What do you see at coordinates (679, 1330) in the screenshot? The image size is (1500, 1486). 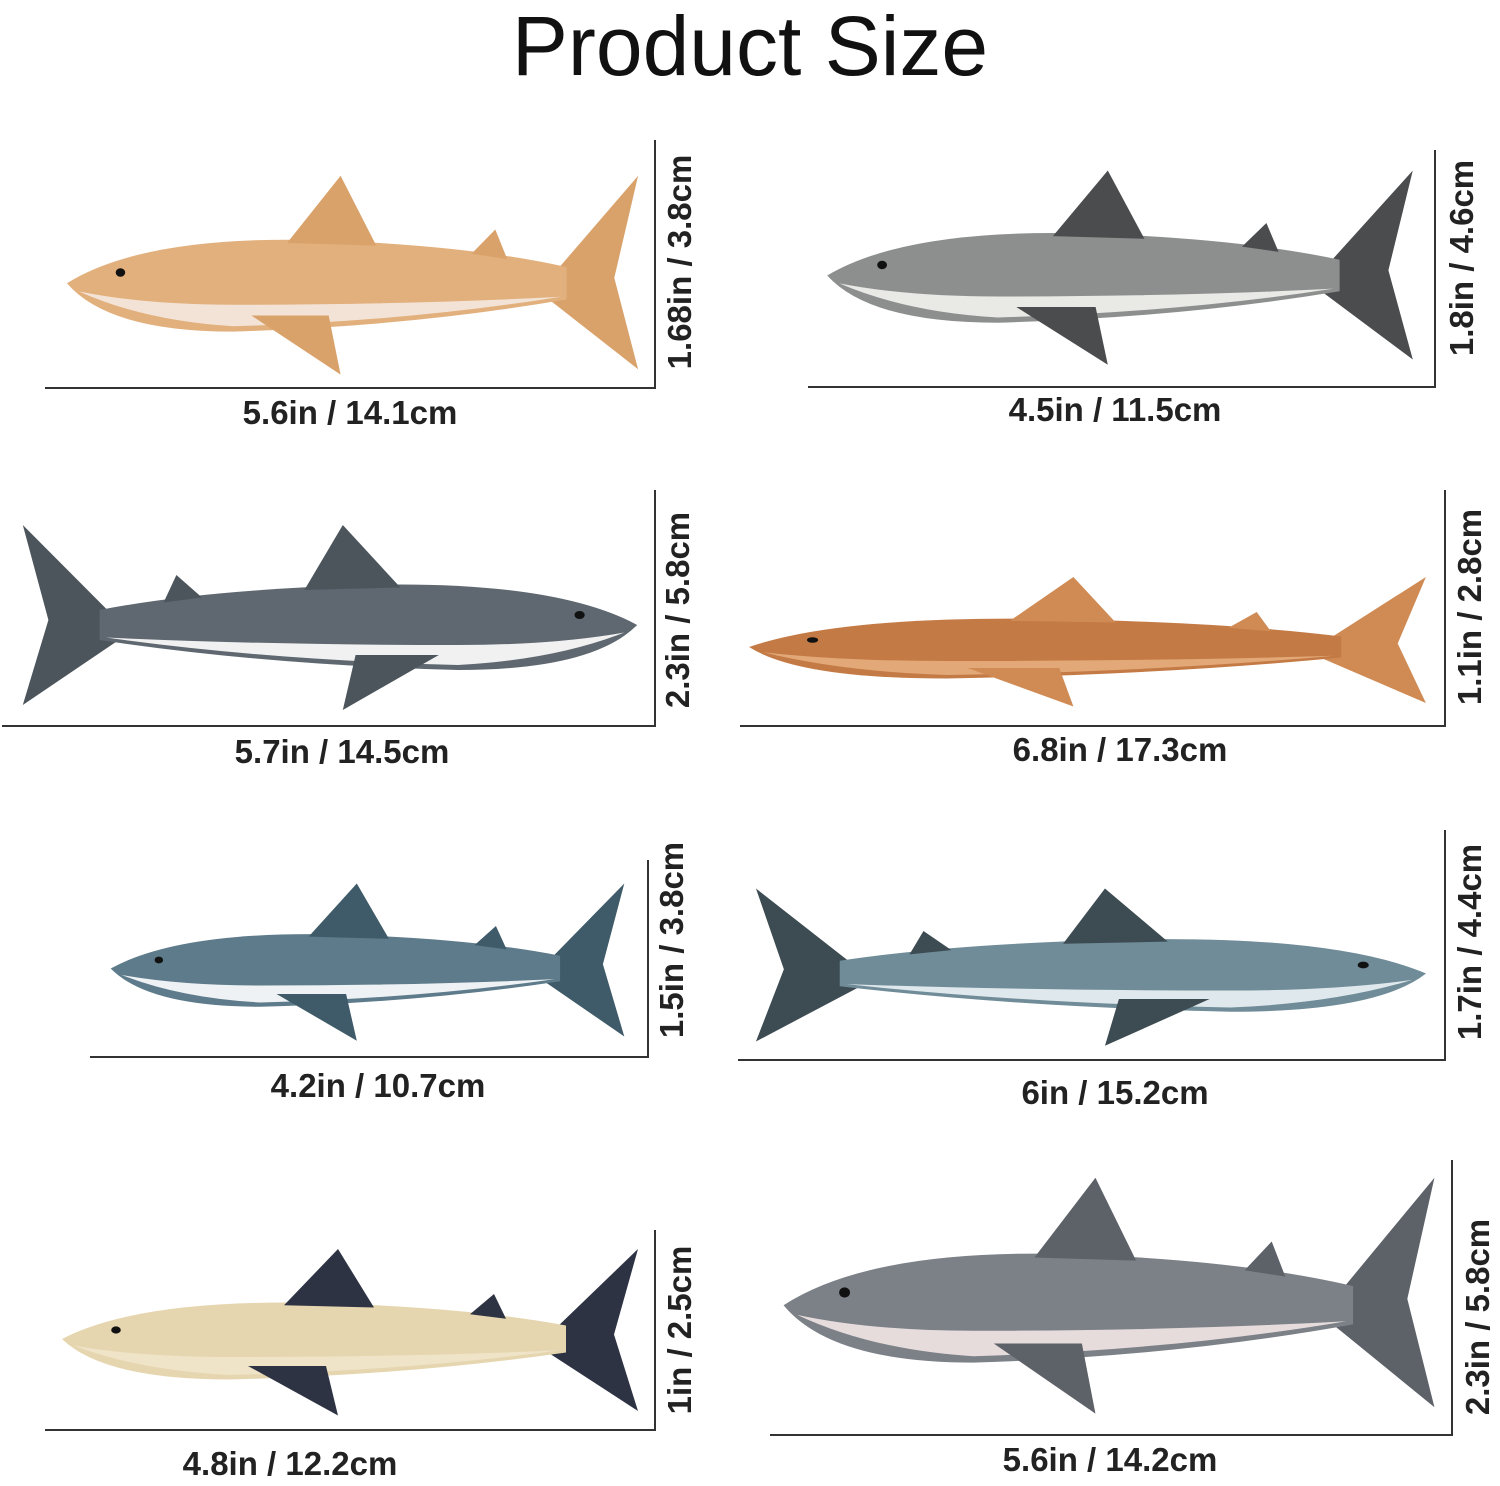 I see `height-label: 1in / 2.5cm` at bounding box center [679, 1330].